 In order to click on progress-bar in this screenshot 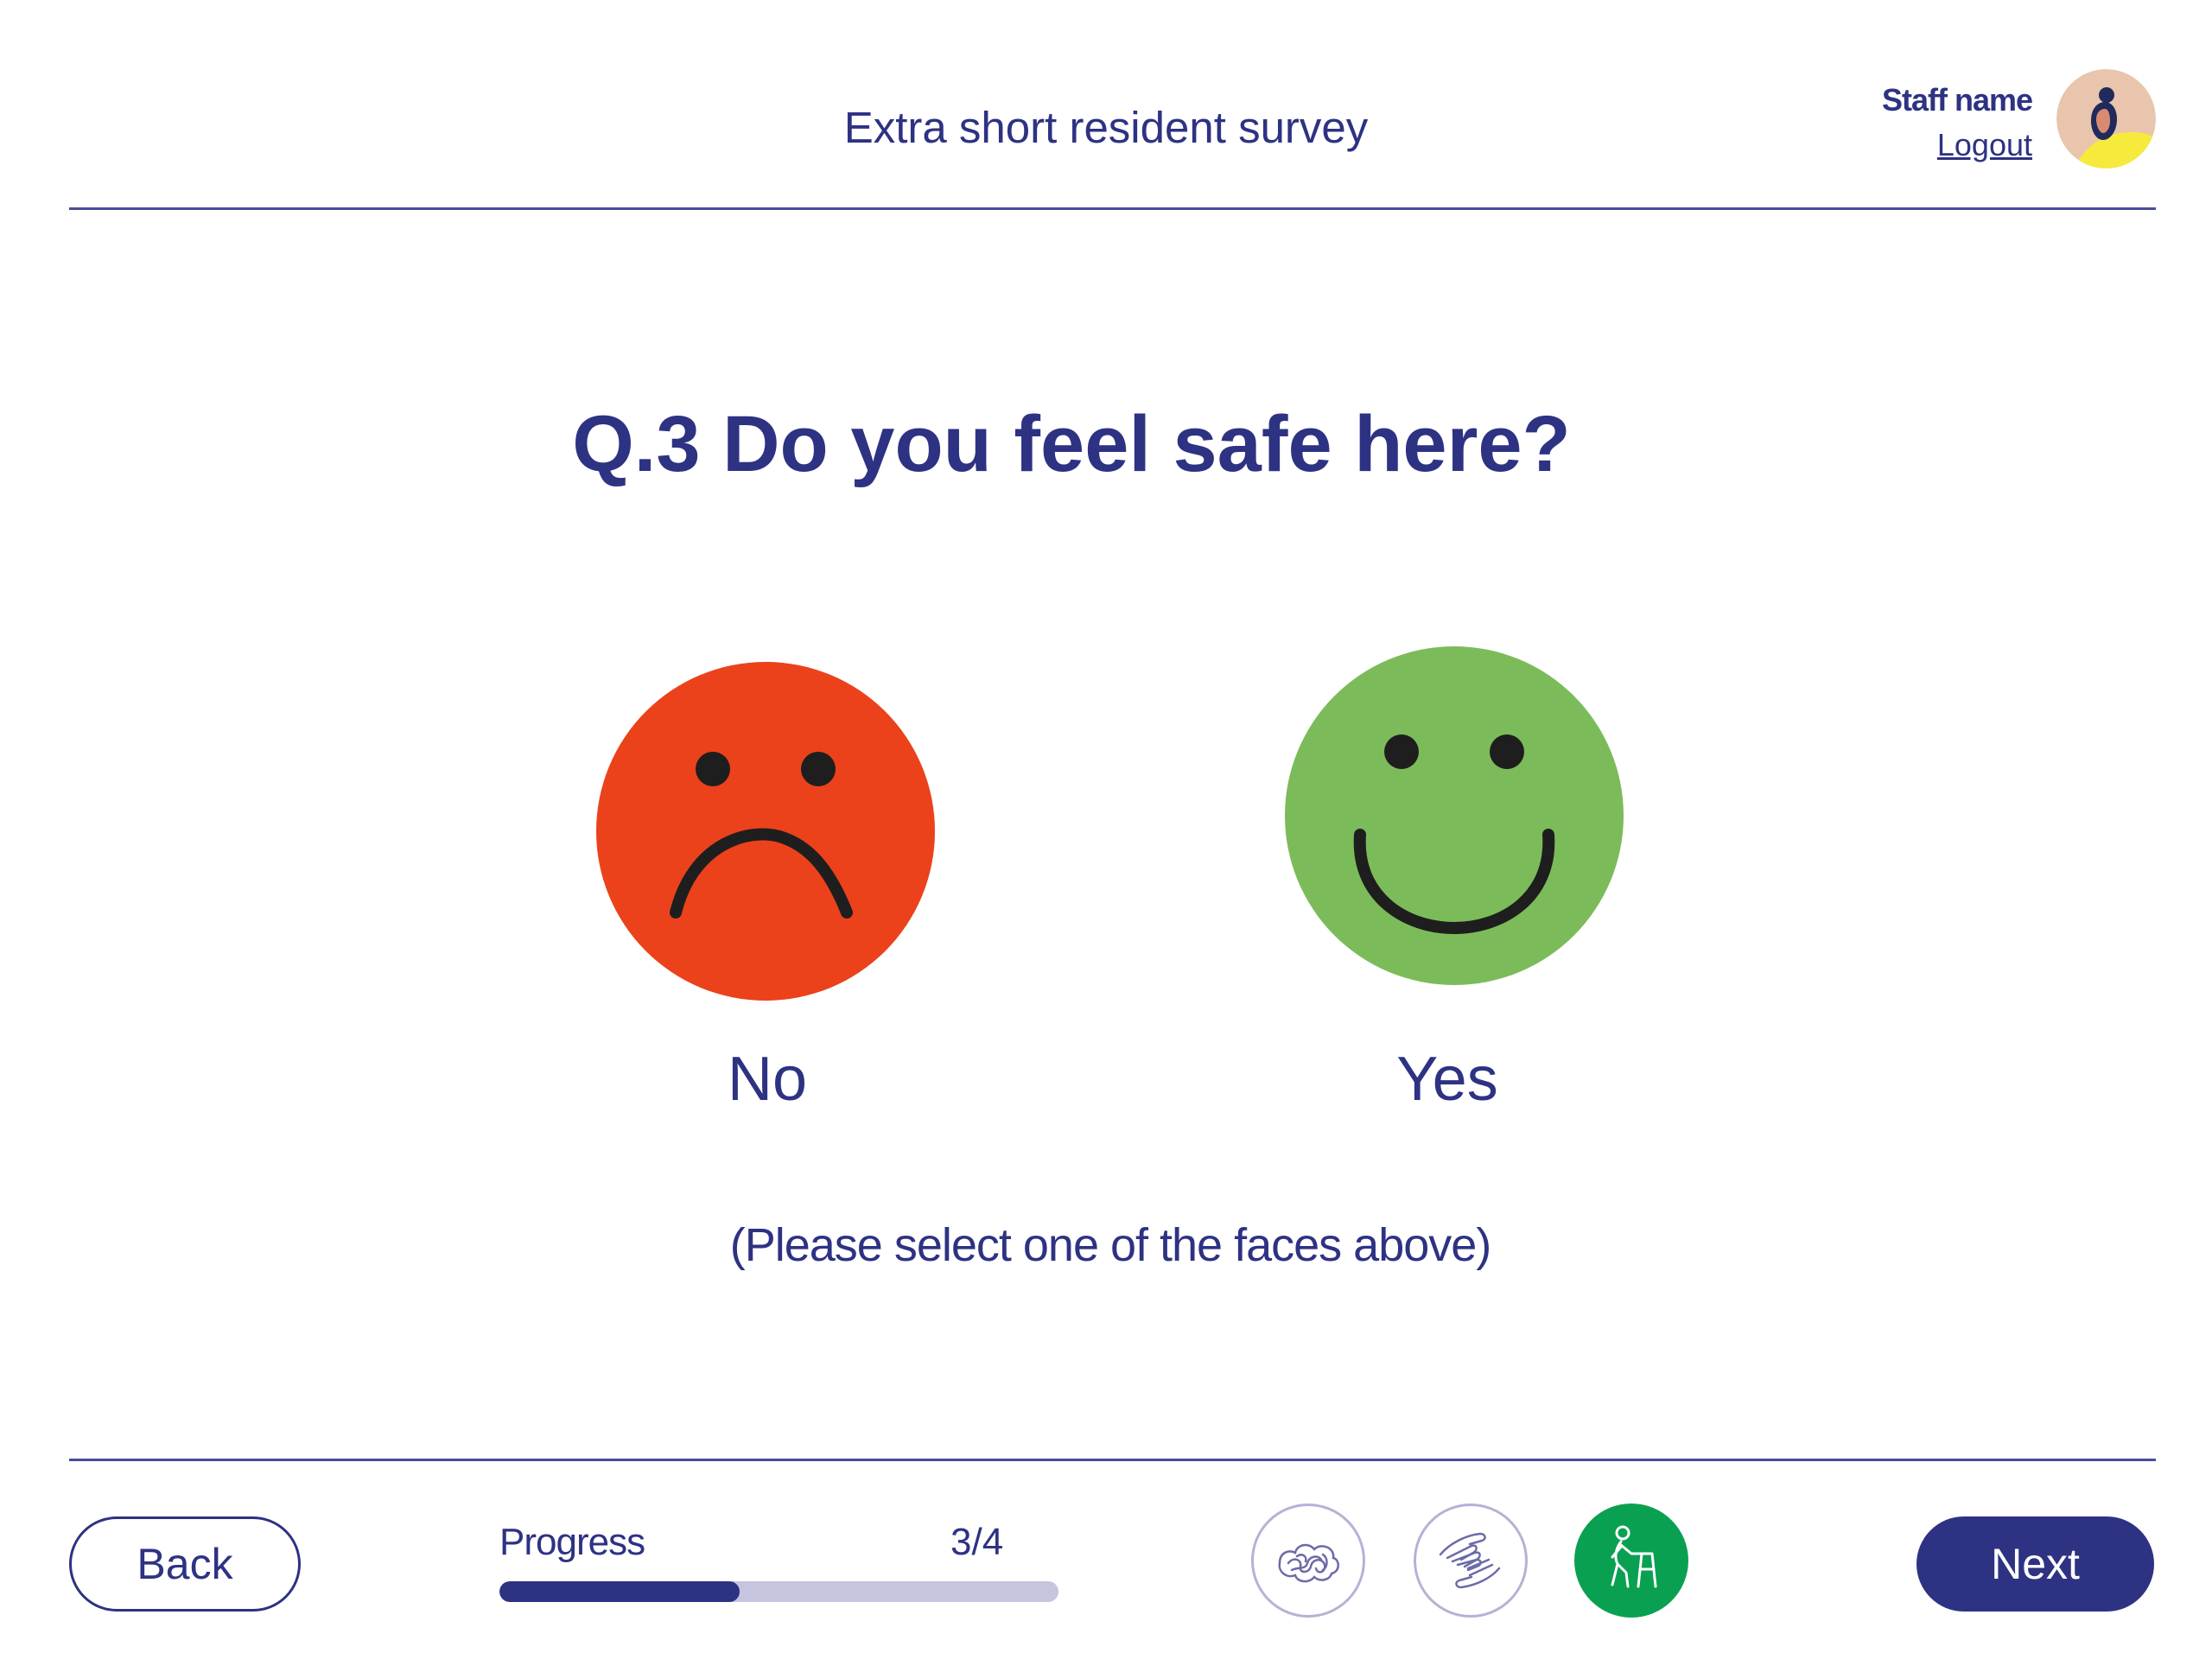, I will do `click(778, 1591)`.